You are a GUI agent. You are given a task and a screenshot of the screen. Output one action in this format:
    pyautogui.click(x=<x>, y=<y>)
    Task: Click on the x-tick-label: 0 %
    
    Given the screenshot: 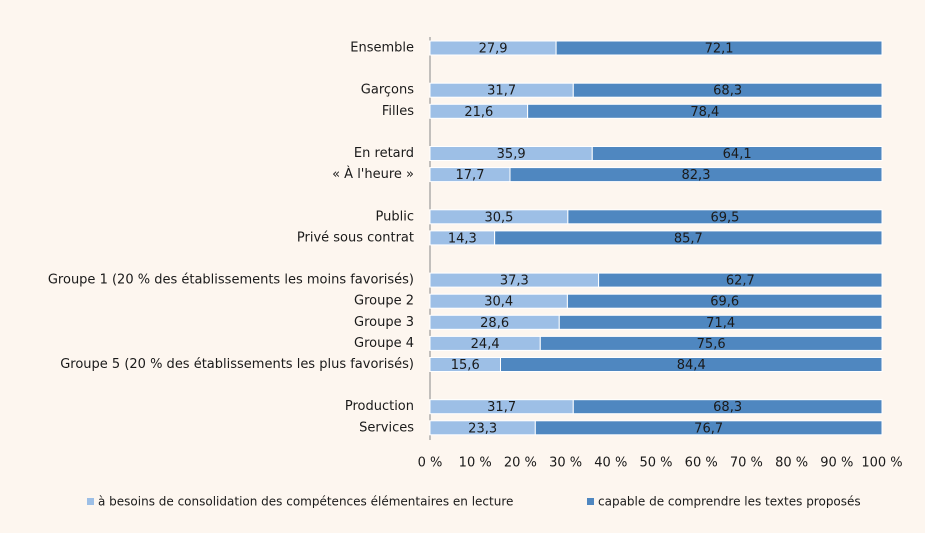 What is the action you would take?
    pyautogui.click(x=430, y=463)
    